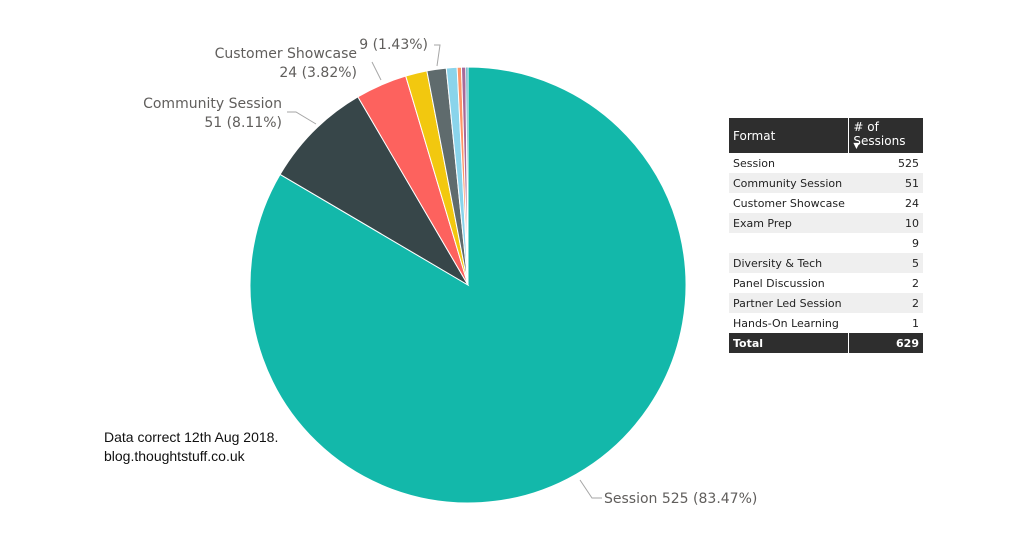 The height and width of the screenshot is (559, 1024). I want to click on table-row: Community Session 51, so click(826, 183).